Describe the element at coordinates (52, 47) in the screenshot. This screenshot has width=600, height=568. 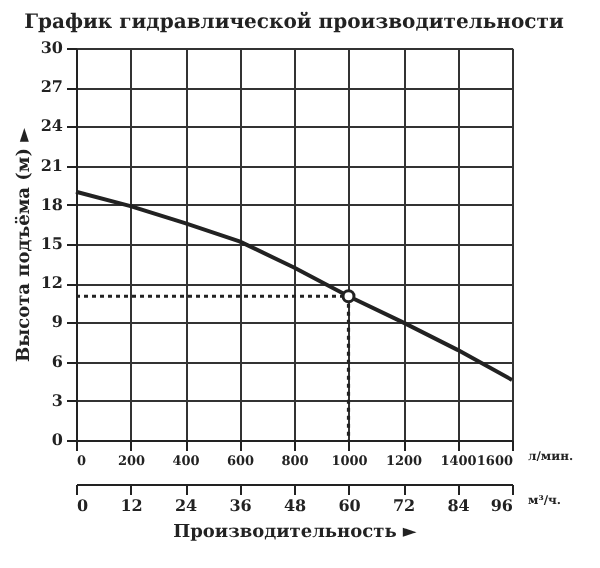
I see `y-tick-label: 30` at that location.